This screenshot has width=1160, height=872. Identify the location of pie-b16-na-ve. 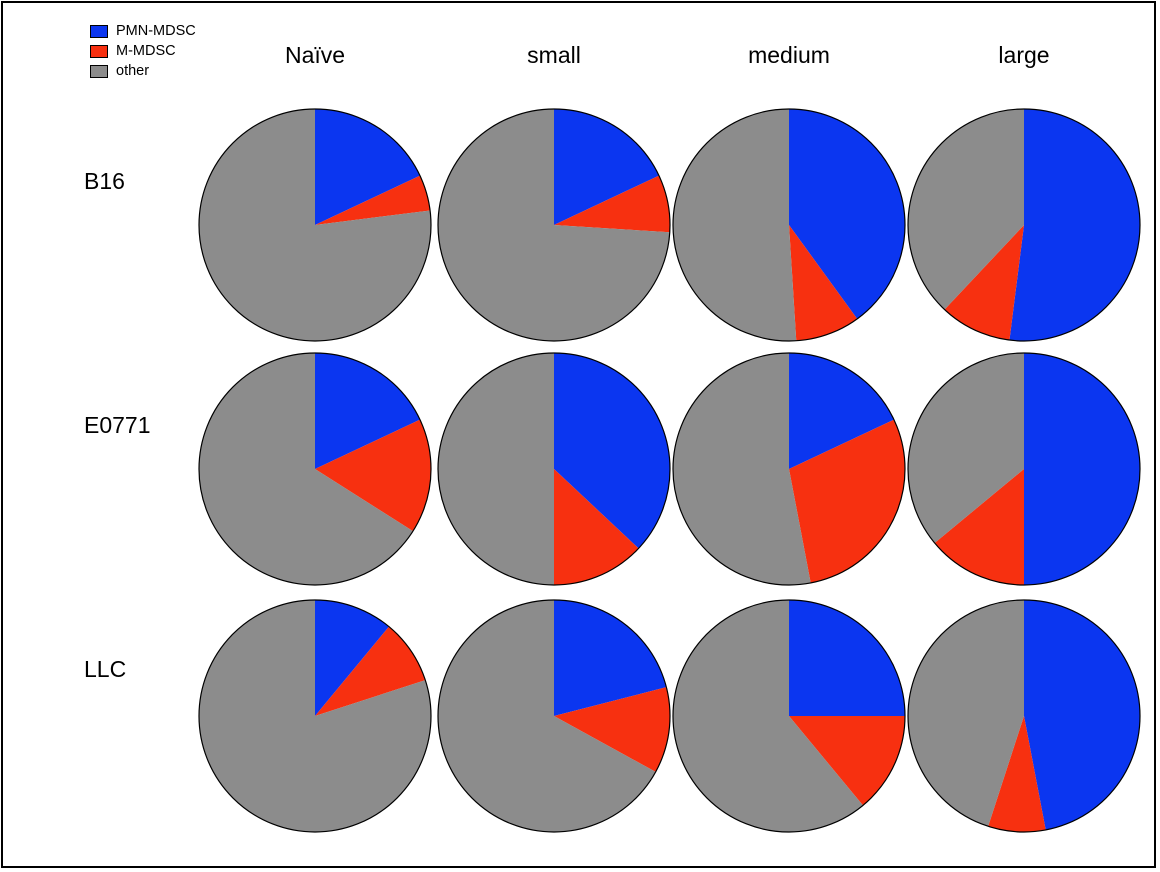
(315, 225).